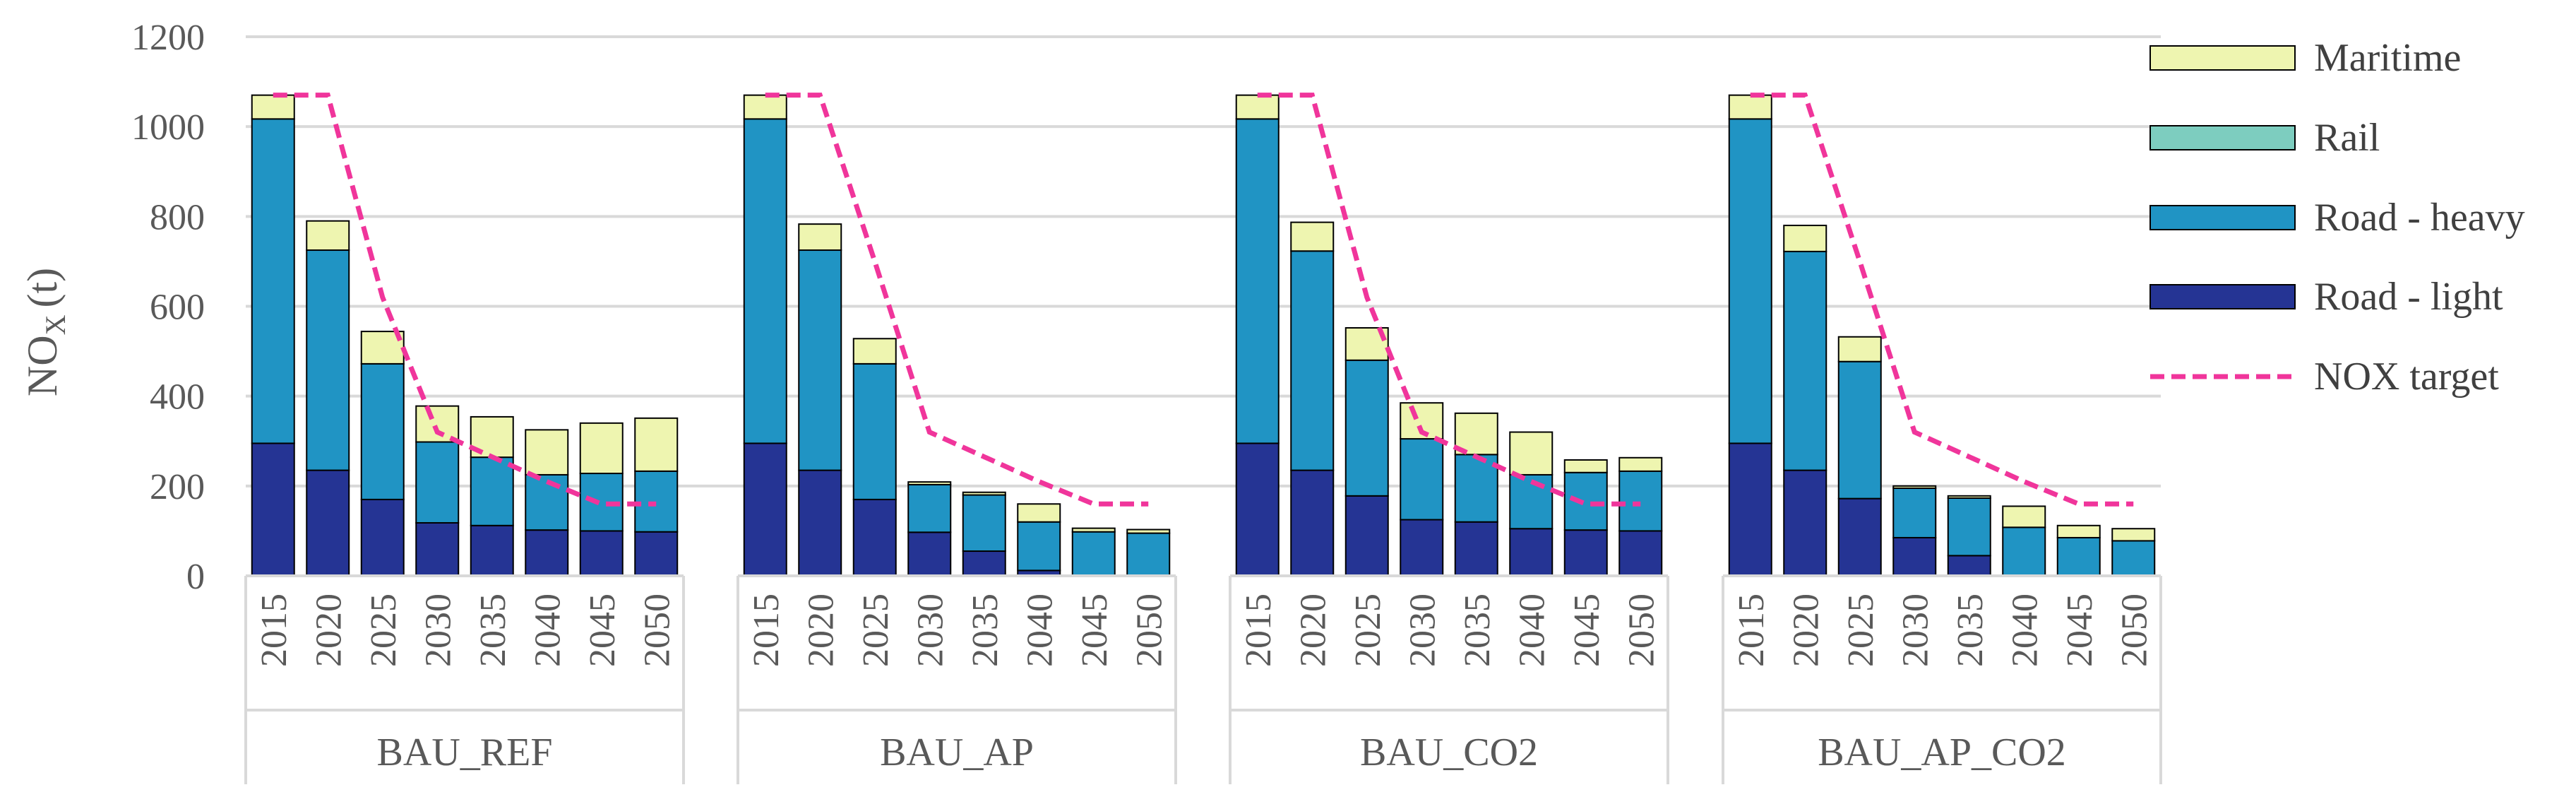  Describe the element at coordinates (1585, 501) in the screenshot. I see `bar-road-heavy-bau_co2-2045` at that location.